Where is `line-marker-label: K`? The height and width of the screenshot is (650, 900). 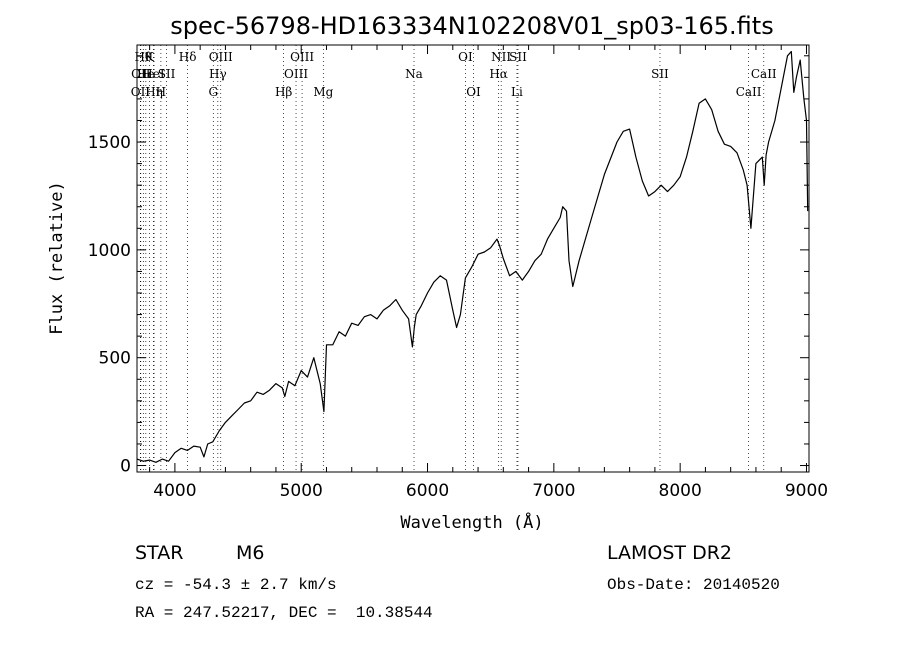 line-marker-label: K is located at coordinates (150, 57).